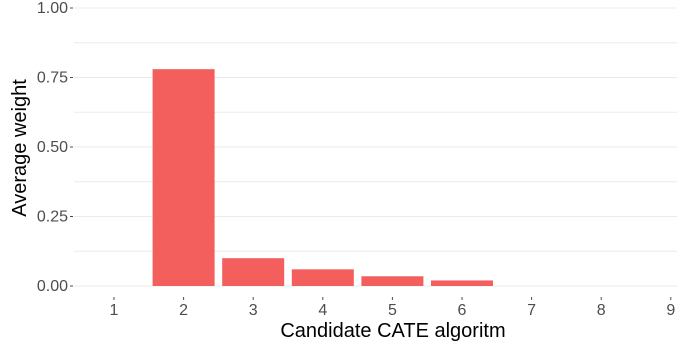  What do you see at coordinates (52, 217) in the screenshot?
I see `y-tick-label: 0.25` at bounding box center [52, 217].